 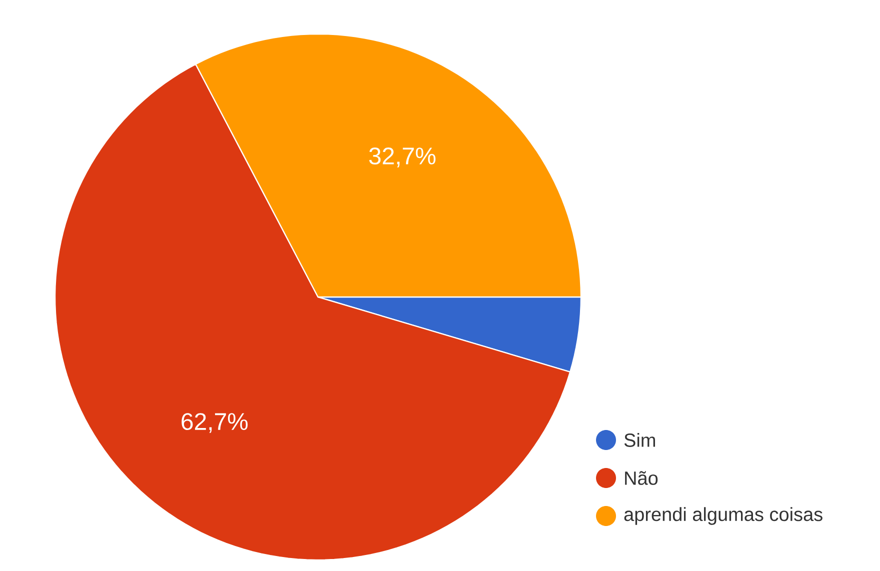 What do you see at coordinates (402, 158) in the screenshot?
I see `data-label: 32,7%` at bounding box center [402, 158].